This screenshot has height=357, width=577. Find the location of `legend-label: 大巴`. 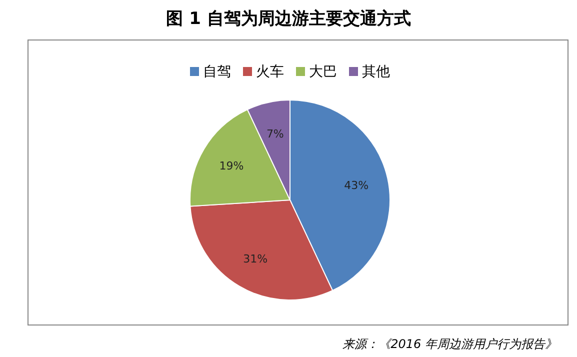

legend-label: 大巴 is located at coordinates (323, 72).